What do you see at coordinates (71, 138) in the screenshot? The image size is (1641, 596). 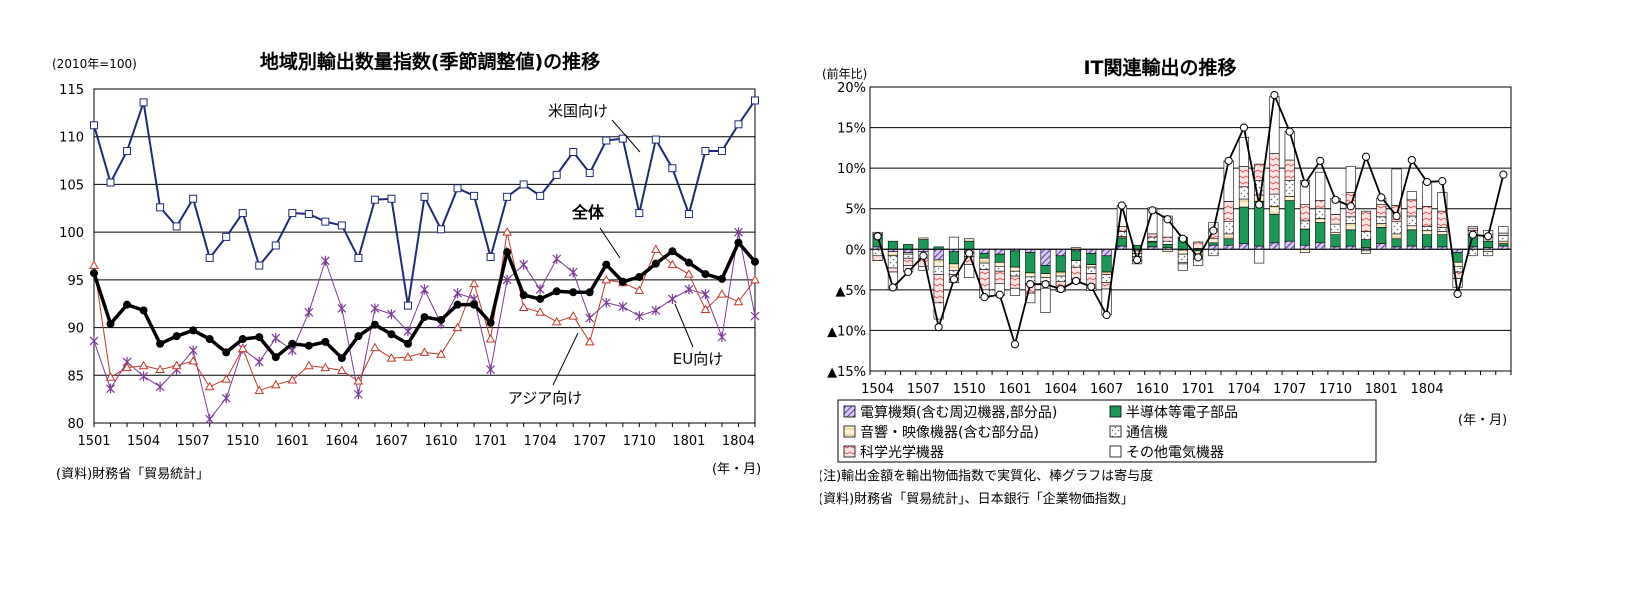 I see `y-tick-label: 110` at bounding box center [71, 138].